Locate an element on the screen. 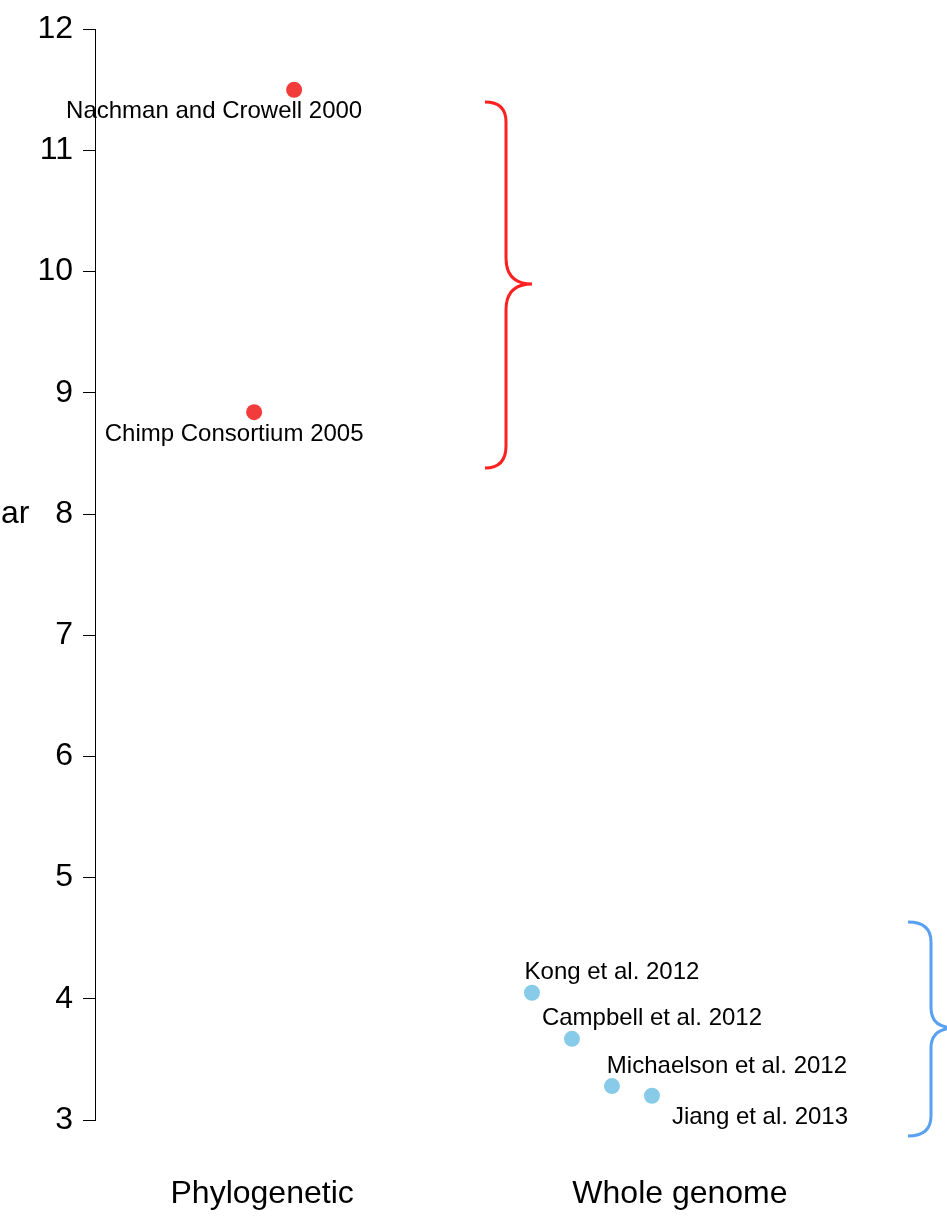  x-tick-label: Whole genome is located at coordinates (680, 1192).